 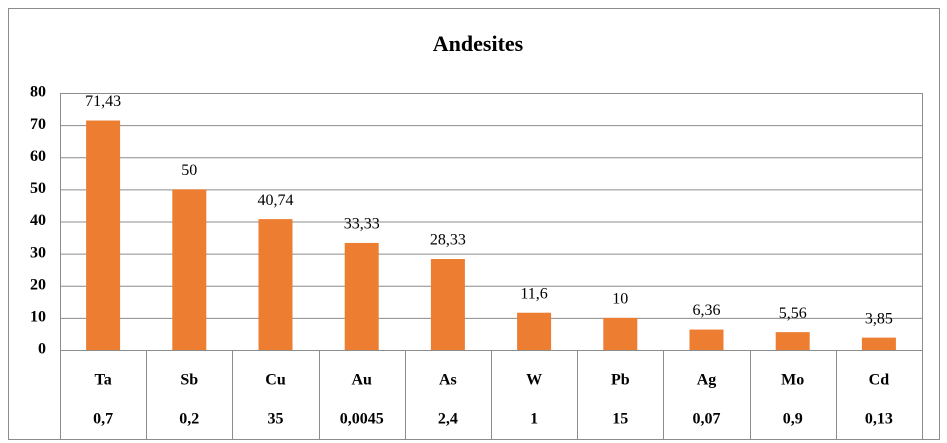 What do you see at coordinates (361, 380) in the screenshot?
I see `x-tick-label: Au` at bounding box center [361, 380].